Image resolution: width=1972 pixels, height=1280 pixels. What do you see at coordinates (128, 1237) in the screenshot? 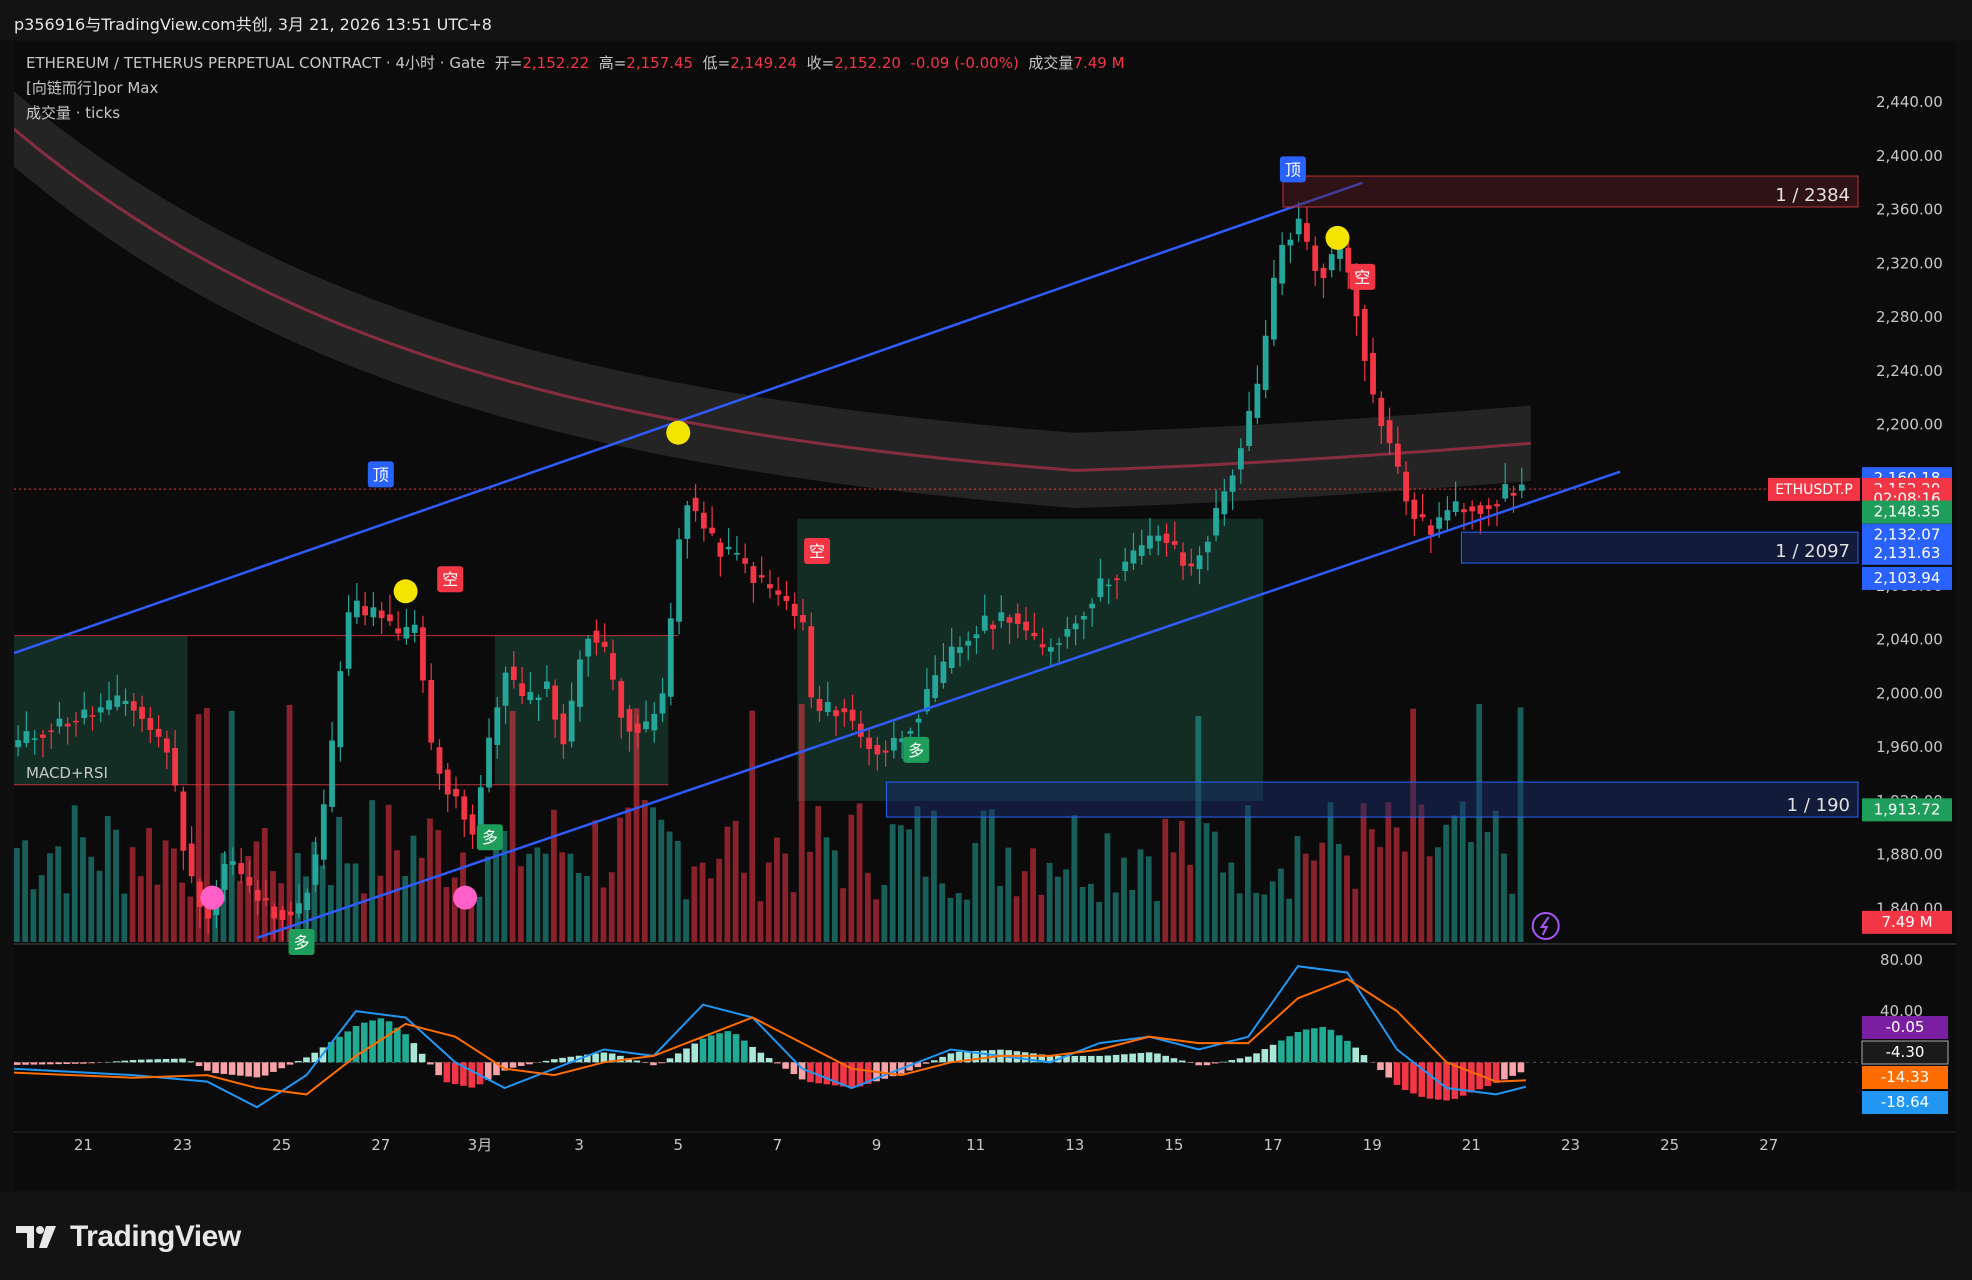
I see `tradingview-logo: TradingView` at bounding box center [128, 1237].